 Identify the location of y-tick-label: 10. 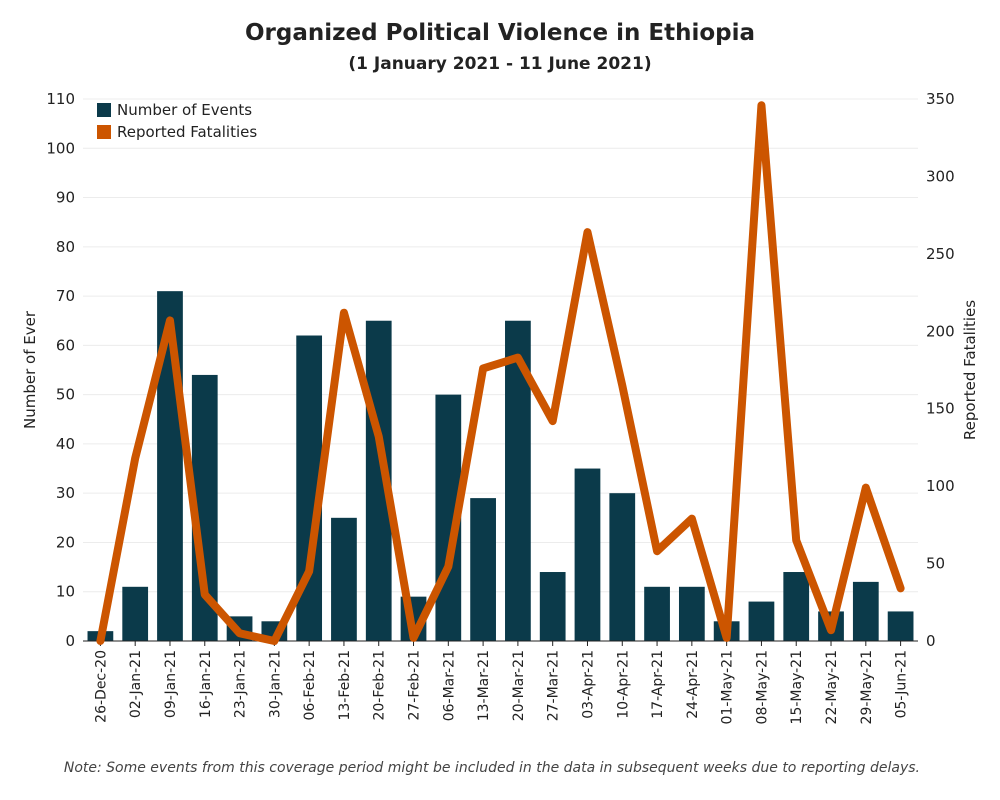
(65, 592).